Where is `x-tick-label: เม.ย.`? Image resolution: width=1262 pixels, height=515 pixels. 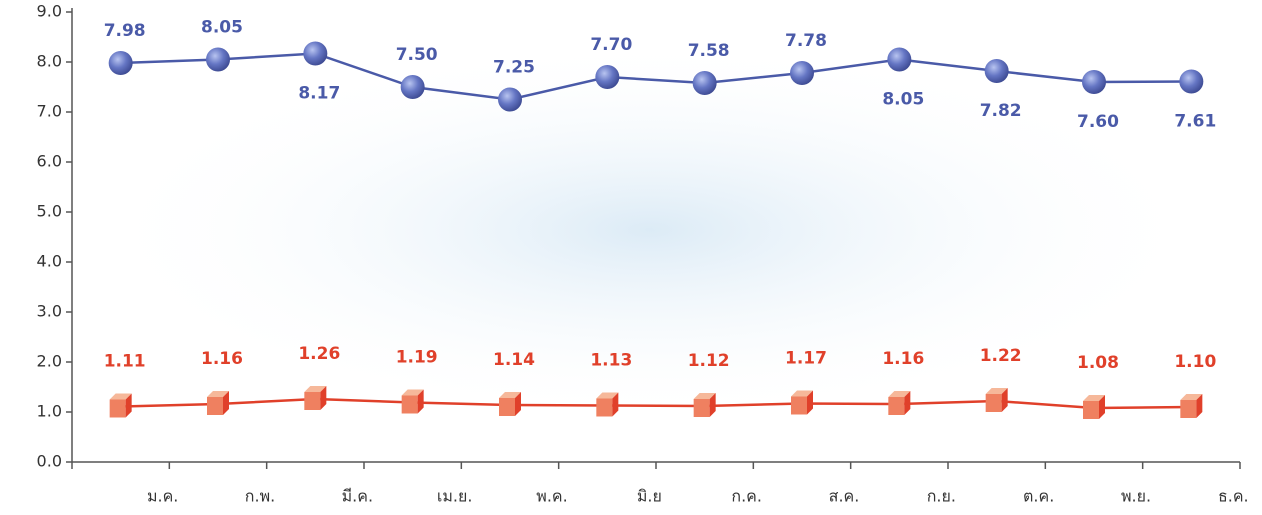
x-tick-label: เม.ย. is located at coordinates (455, 496).